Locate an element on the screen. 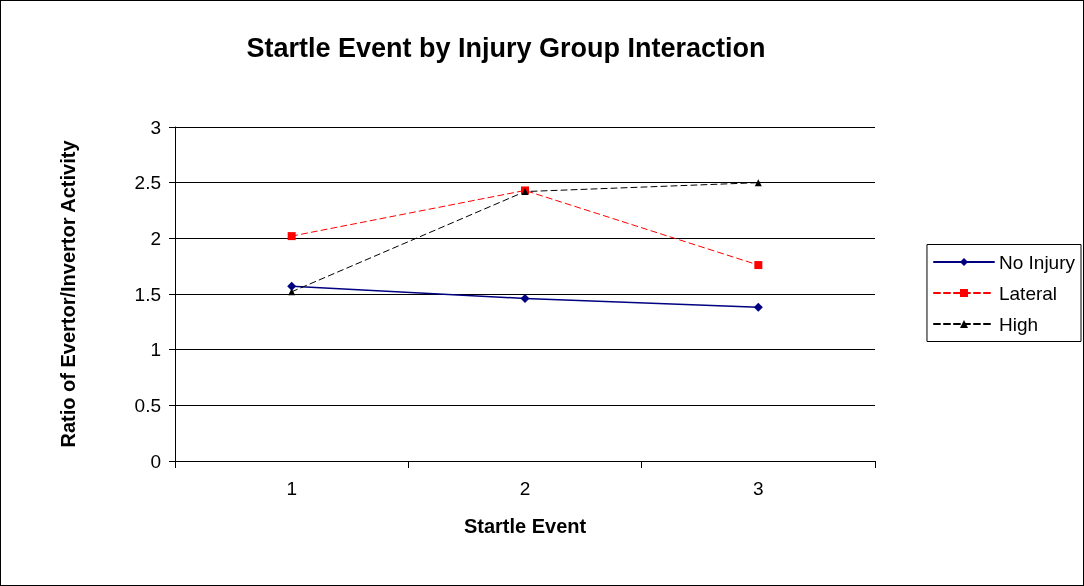 The height and width of the screenshot is (586, 1084). y-tick-label: 1 is located at coordinates (155, 350).